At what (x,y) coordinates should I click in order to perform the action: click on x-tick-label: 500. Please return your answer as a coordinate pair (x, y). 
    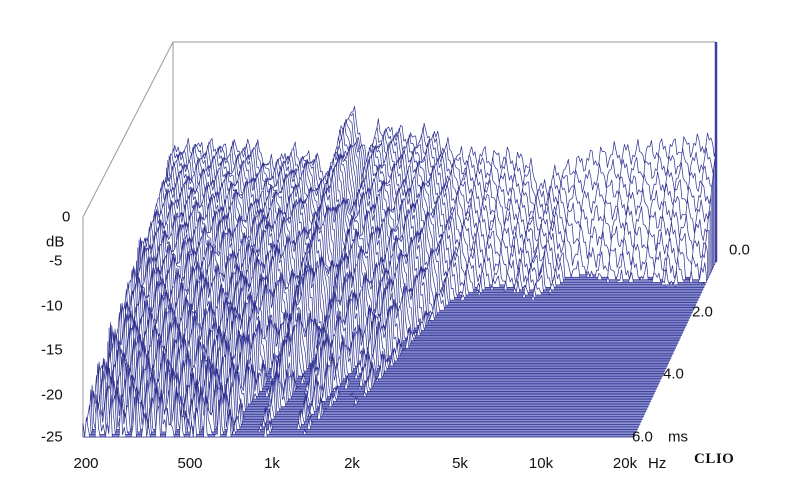
    Looking at the image, I should click on (190, 463).